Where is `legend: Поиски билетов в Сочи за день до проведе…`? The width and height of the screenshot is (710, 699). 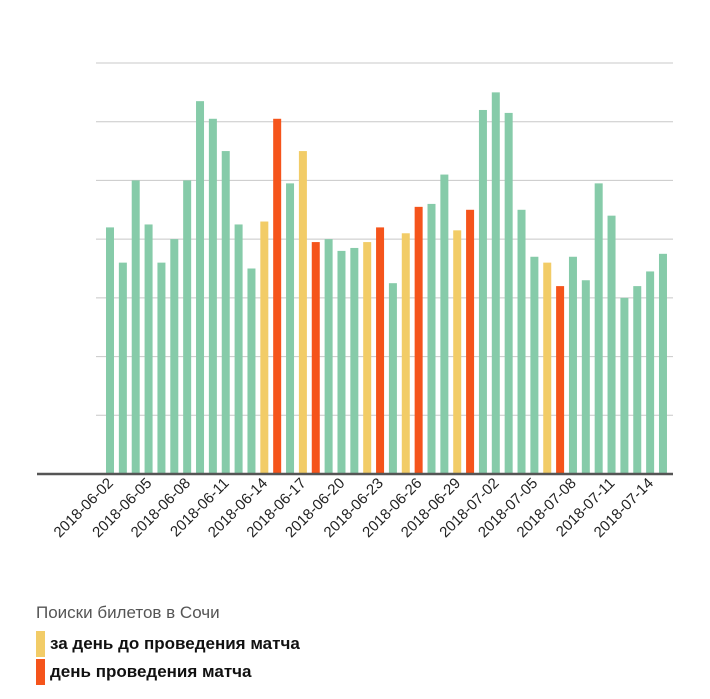 legend: Поиски билетов в Сочи за день до проведе… is located at coordinates (168, 644).